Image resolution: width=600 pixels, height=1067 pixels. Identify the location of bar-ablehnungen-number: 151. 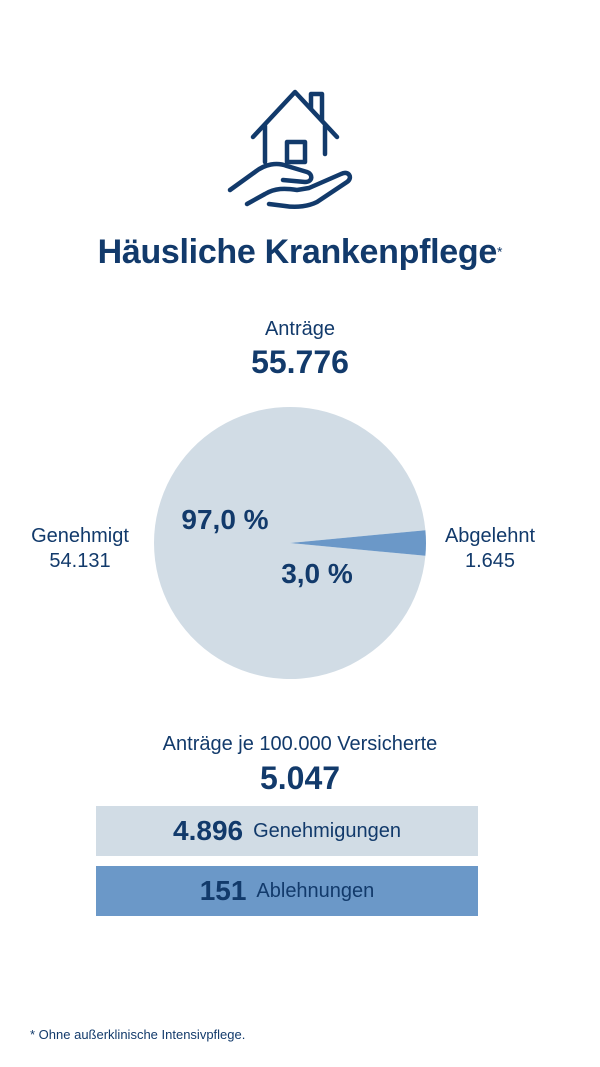
(223, 890).